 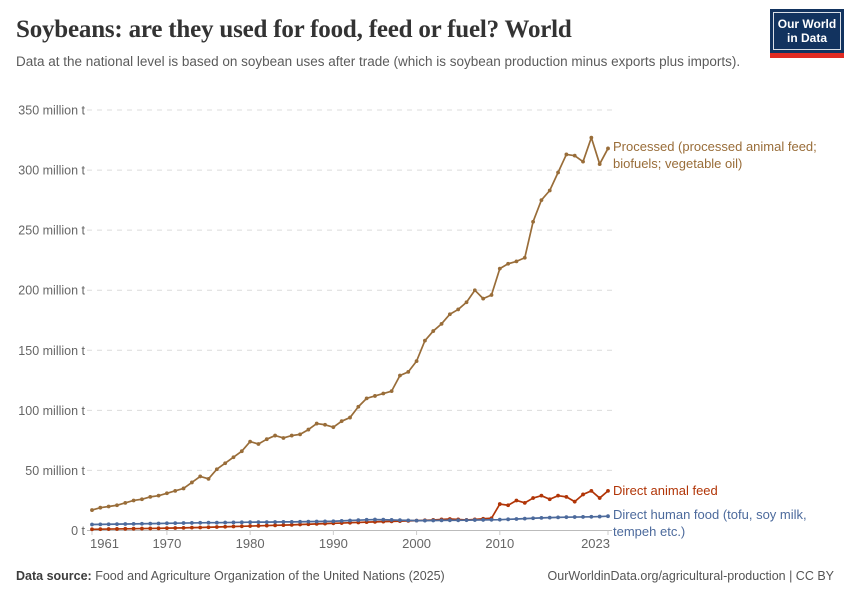 I want to click on svg-text: 200 million t, so click(x=51, y=291).